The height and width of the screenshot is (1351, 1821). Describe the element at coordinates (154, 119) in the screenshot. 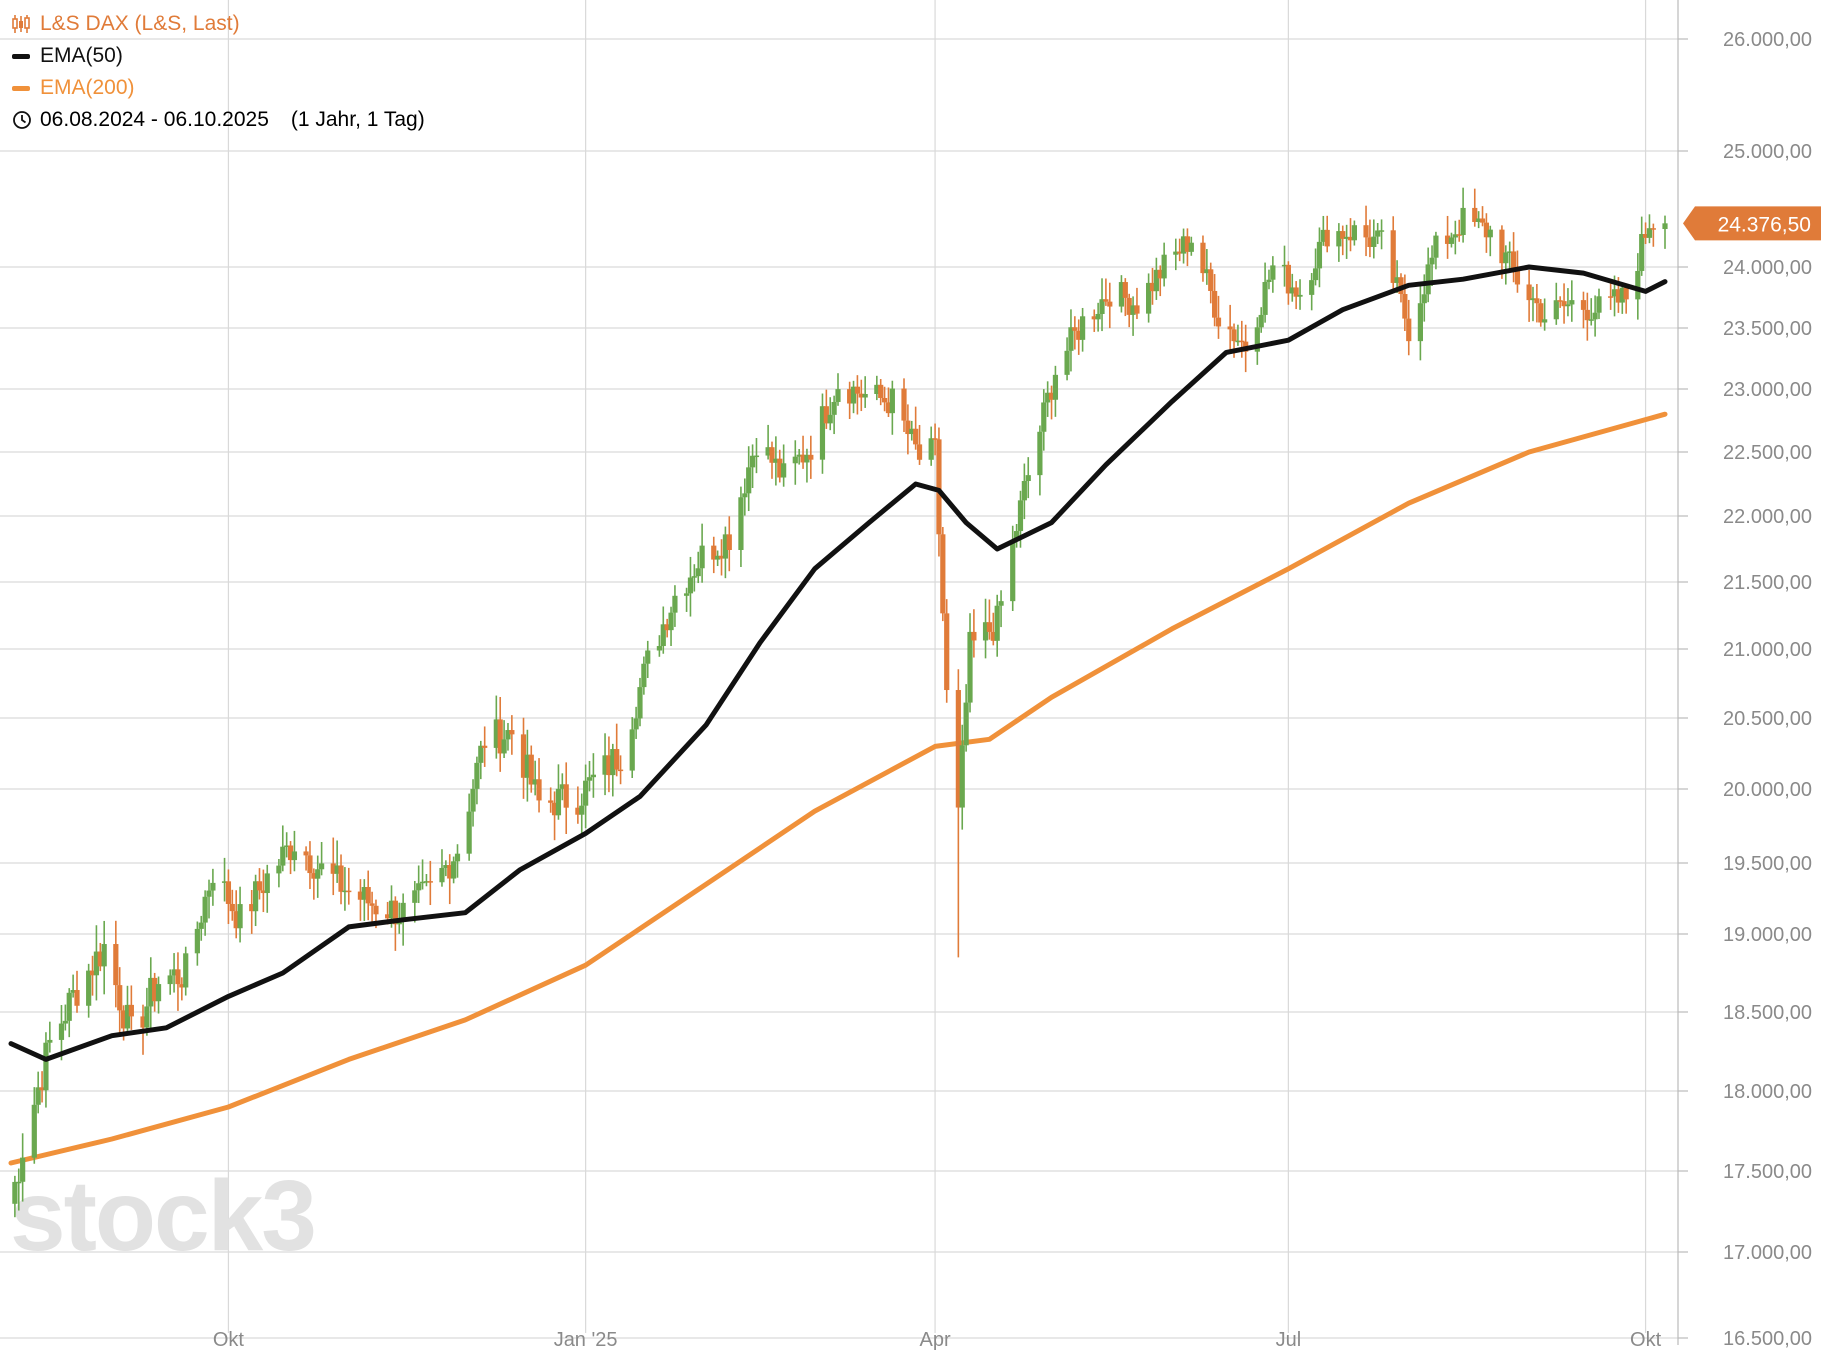

I see `legend-date-range: 06.08.2024 - 06.10.2025` at that location.